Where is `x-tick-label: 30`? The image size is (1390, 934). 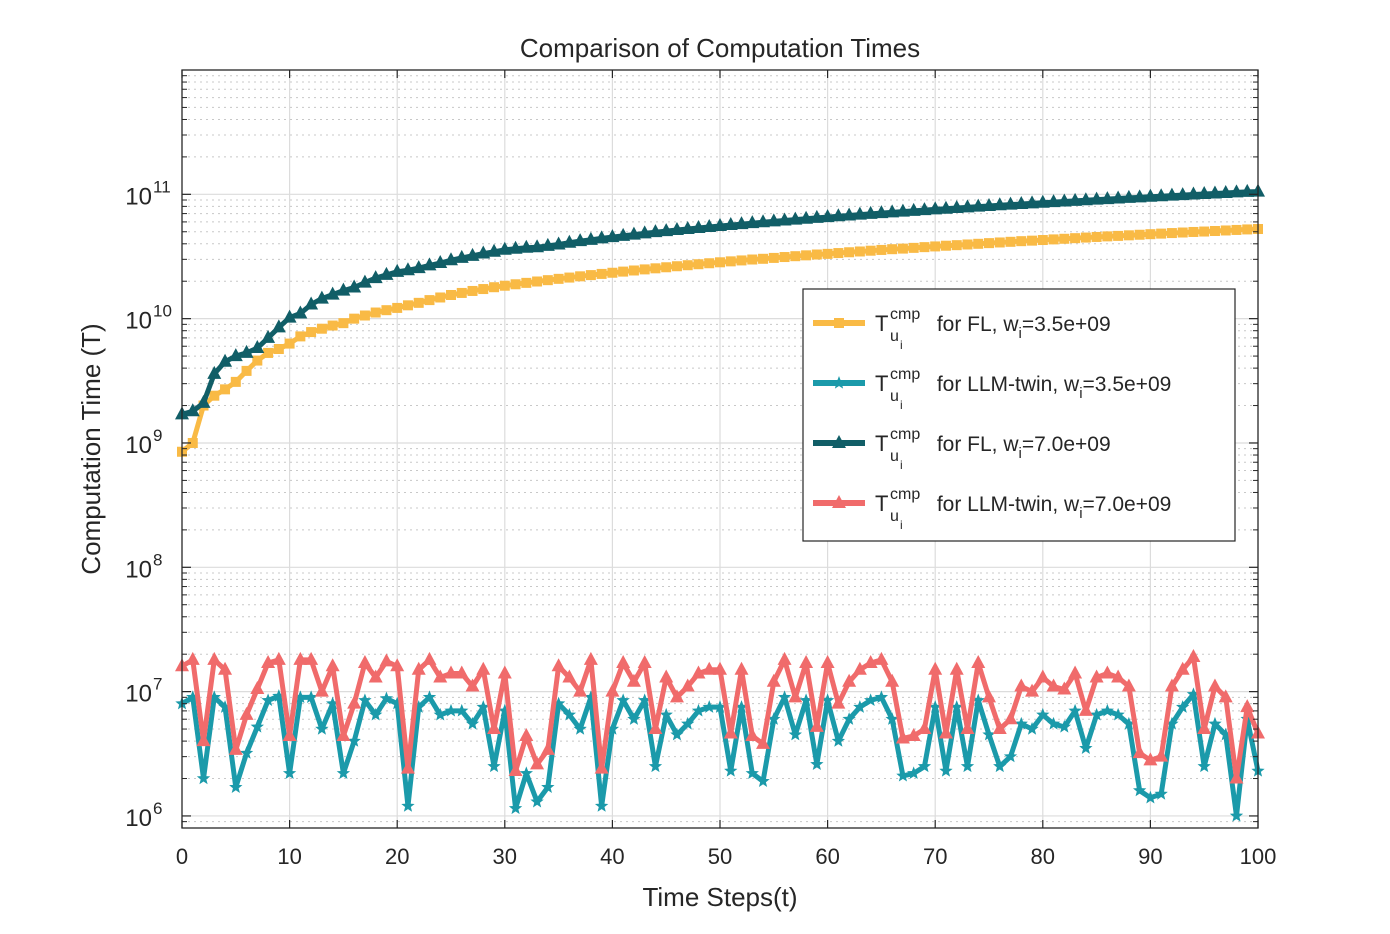 x-tick-label: 30 is located at coordinates (505, 856).